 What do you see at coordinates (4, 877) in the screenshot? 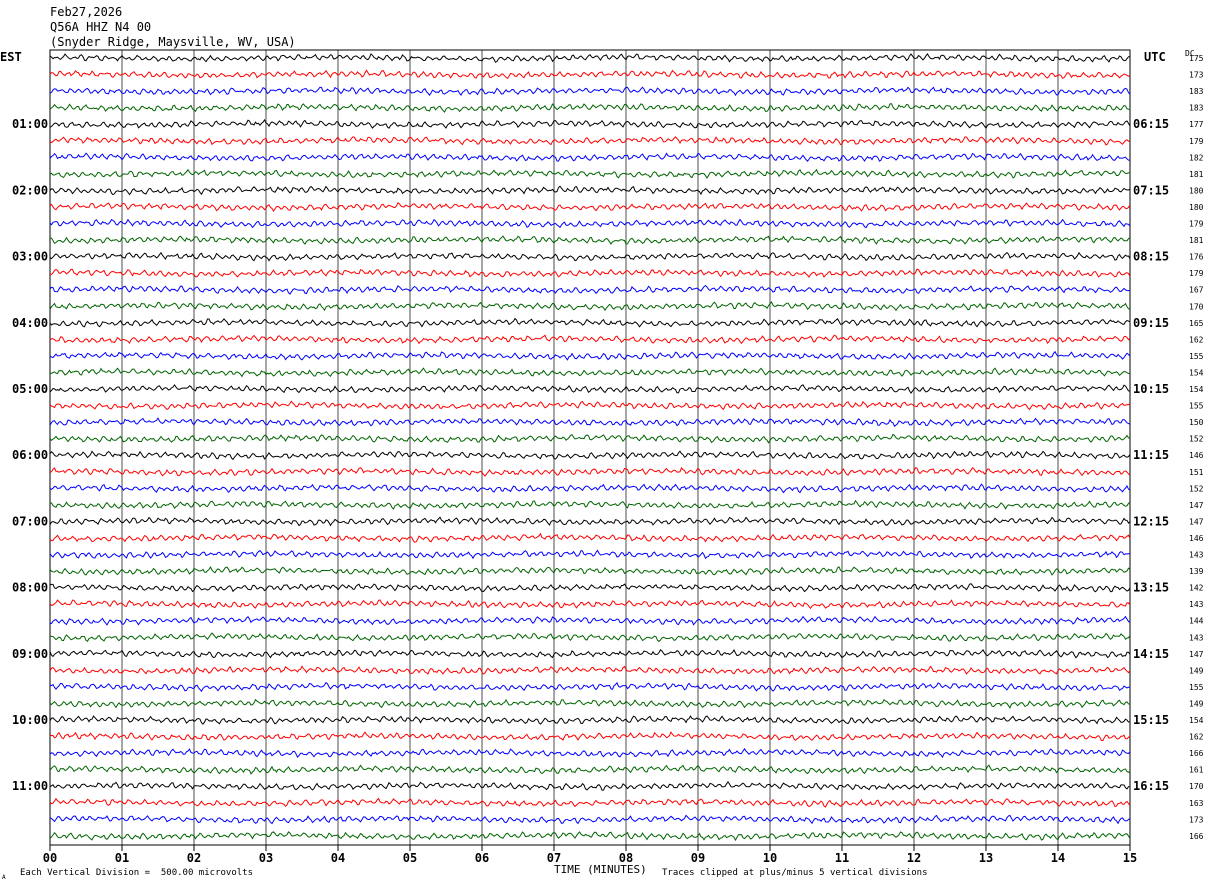
I see `corner-mark: A` at bounding box center [4, 877].